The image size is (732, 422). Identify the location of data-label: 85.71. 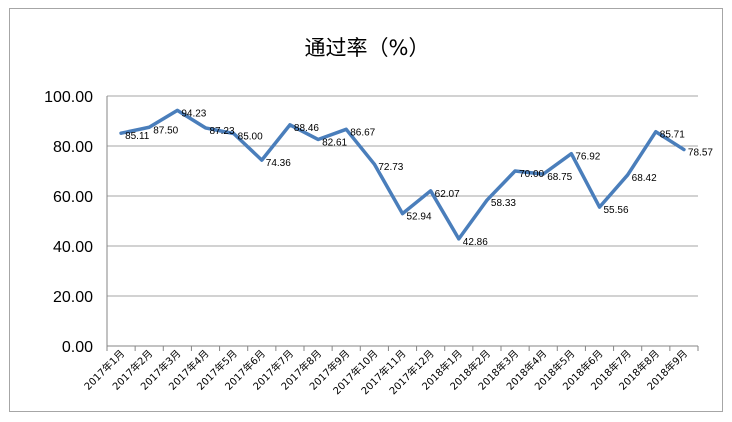
(672, 135).